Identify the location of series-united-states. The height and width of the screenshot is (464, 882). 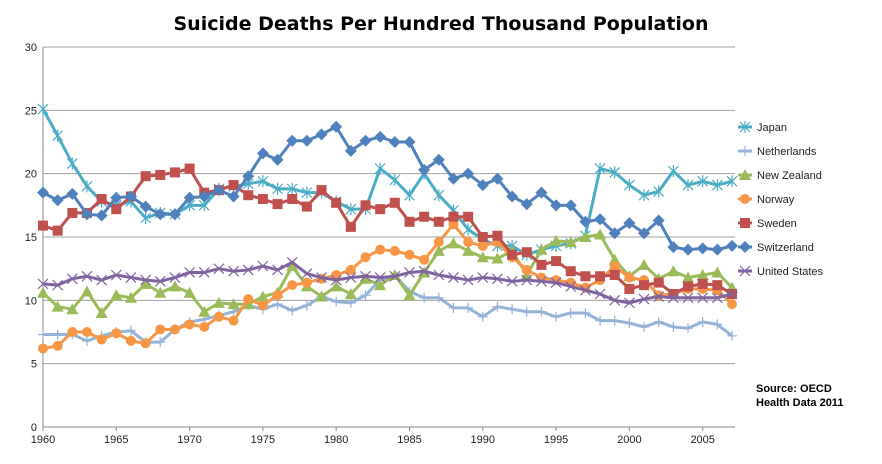
(387, 282).